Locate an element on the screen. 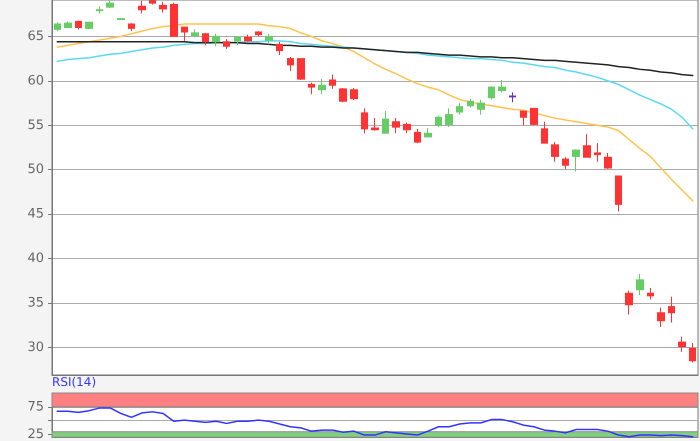 Image resolution: width=700 pixels, height=441 pixels. y-tick-label: 25 is located at coordinates (35, 434).